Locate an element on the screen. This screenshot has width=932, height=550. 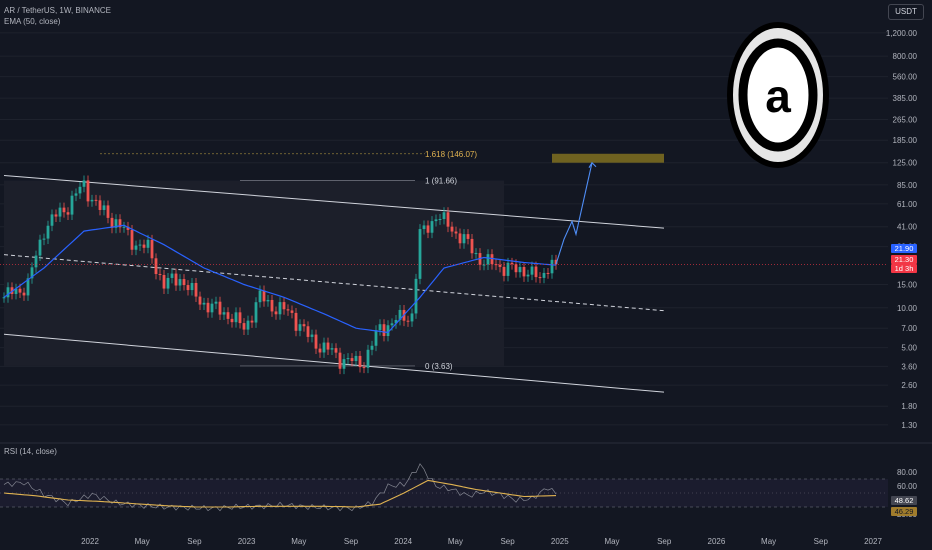
fib-level-label: 1.618 (146.07) is located at coordinates (451, 154).